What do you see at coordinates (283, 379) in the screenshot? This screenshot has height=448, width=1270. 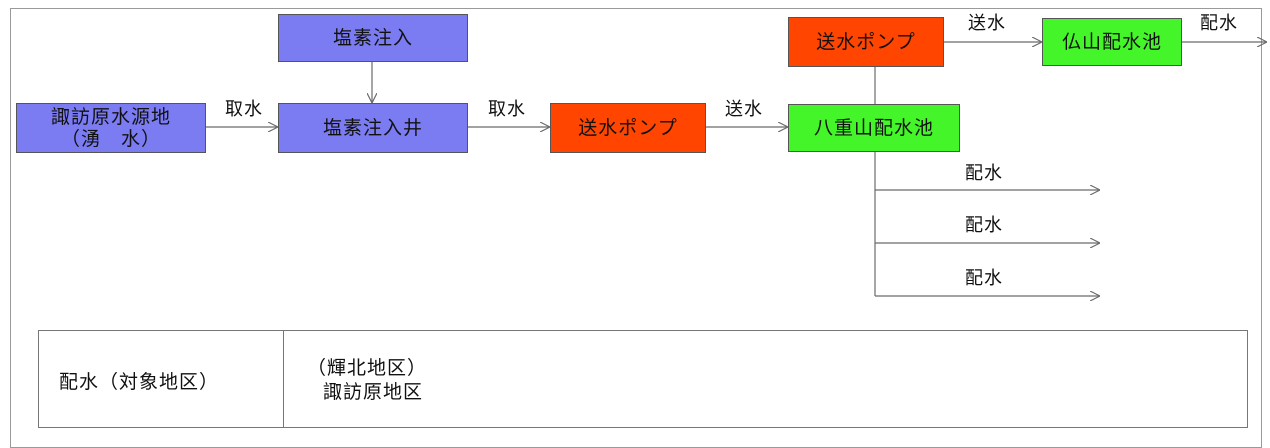 I see `legend-divider` at bounding box center [283, 379].